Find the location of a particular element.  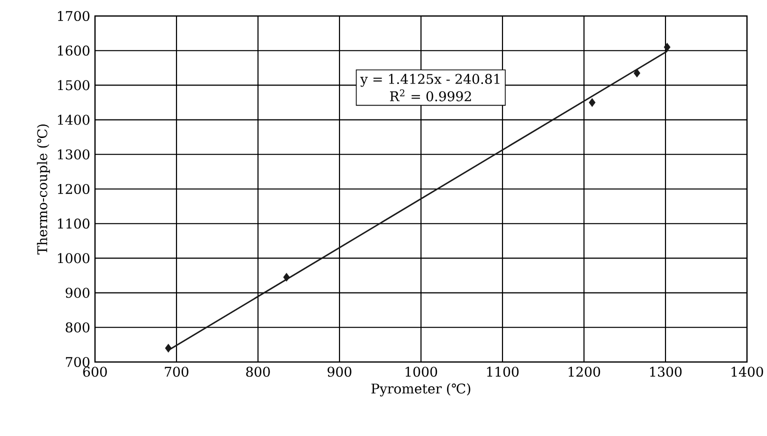

y-tick-label: 900 is located at coordinates (78, 293).